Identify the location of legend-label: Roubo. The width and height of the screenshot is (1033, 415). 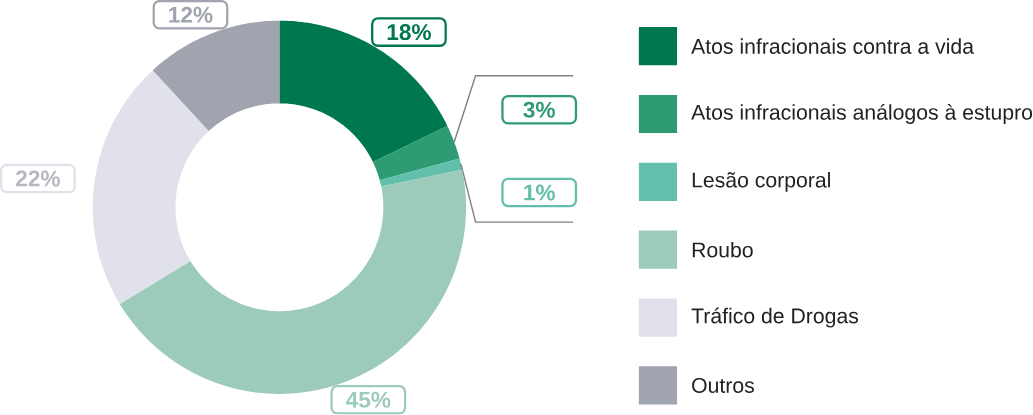
(722, 250).